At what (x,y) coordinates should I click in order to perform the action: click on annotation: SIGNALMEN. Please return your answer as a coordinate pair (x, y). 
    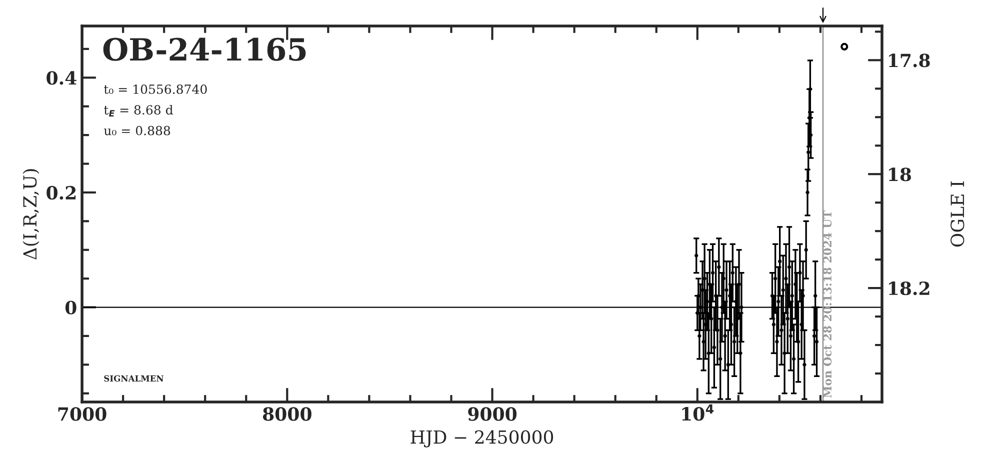
    Looking at the image, I should click on (134, 378).